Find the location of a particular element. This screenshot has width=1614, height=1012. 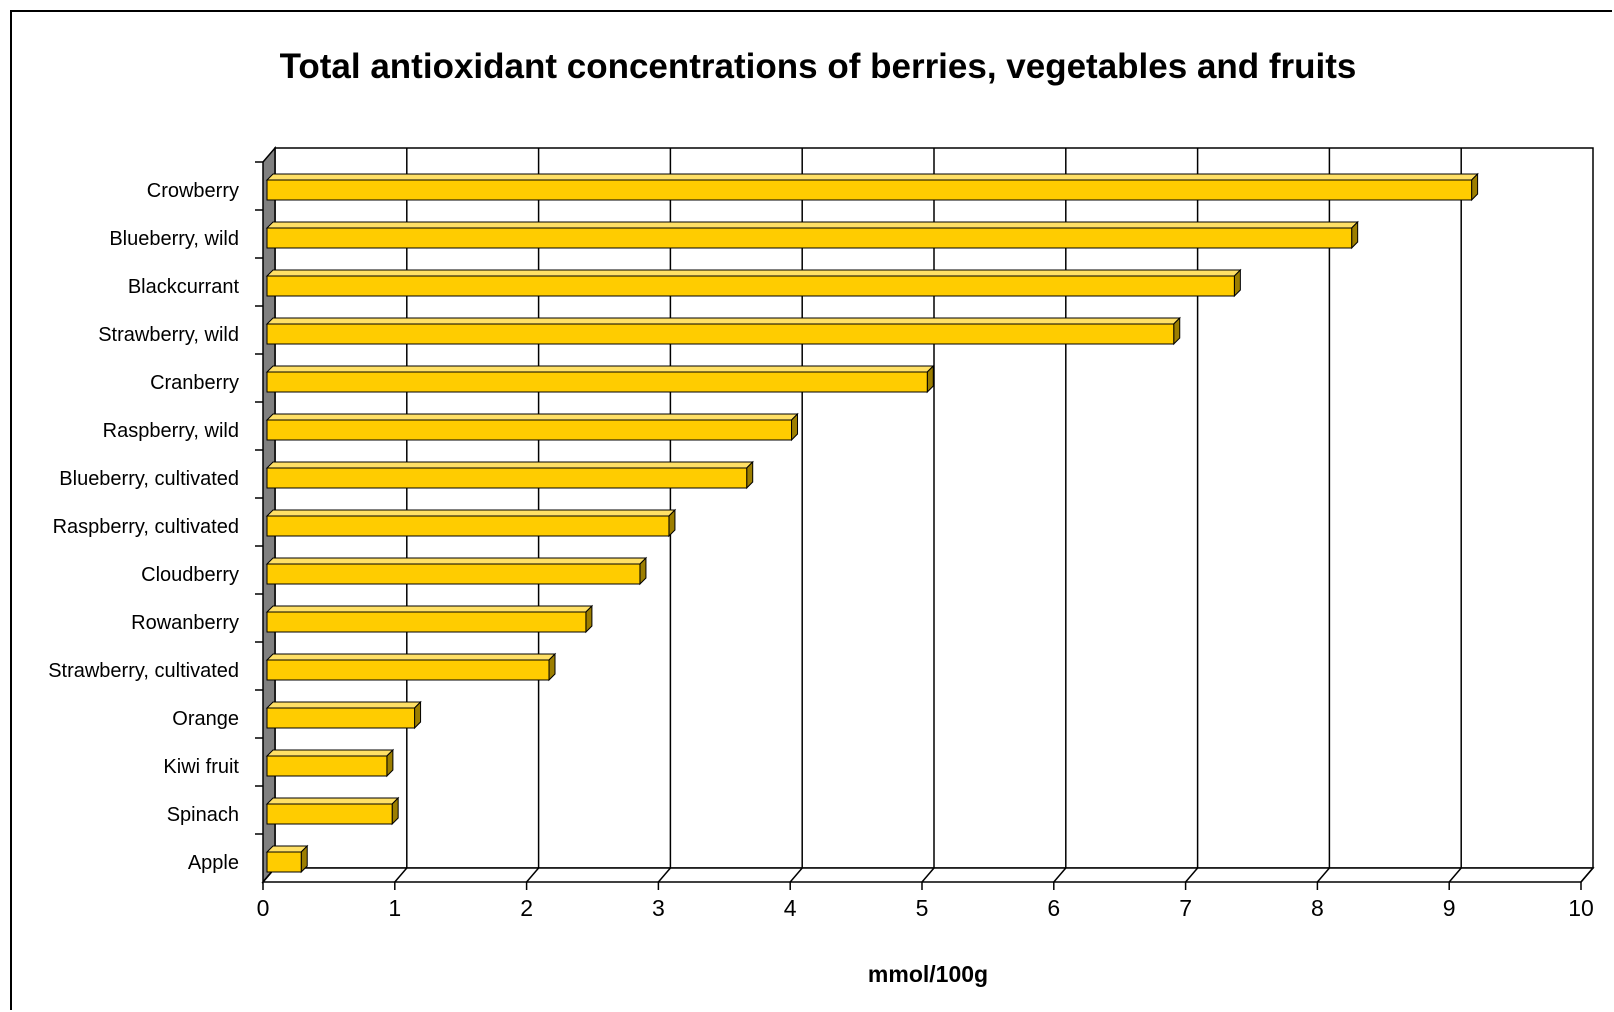

category-label: Blueberry, wild is located at coordinates (174, 239).